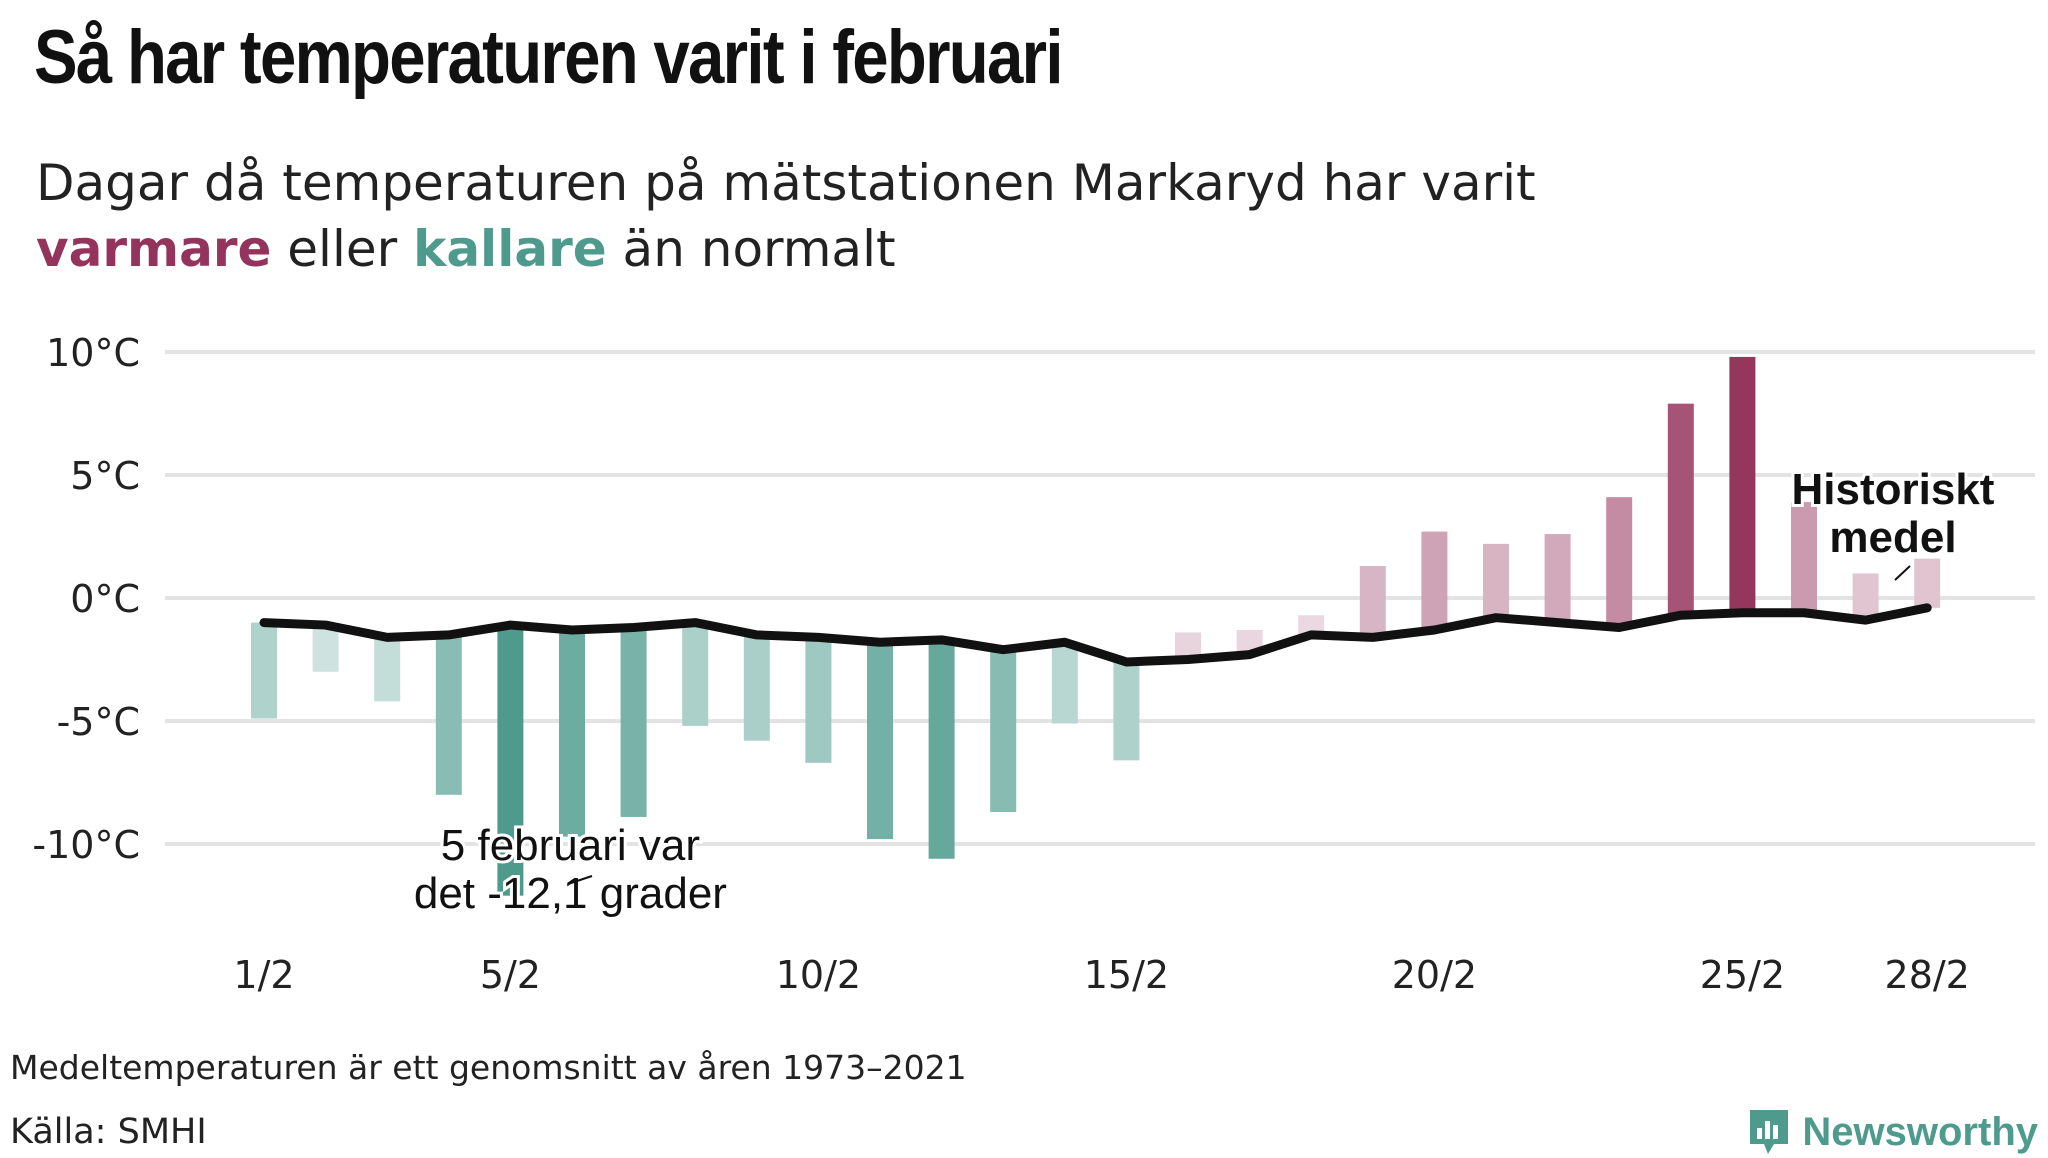  Describe the element at coordinates (1927, 975) in the screenshot. I see `x-tick-label: 28/2` at that location.